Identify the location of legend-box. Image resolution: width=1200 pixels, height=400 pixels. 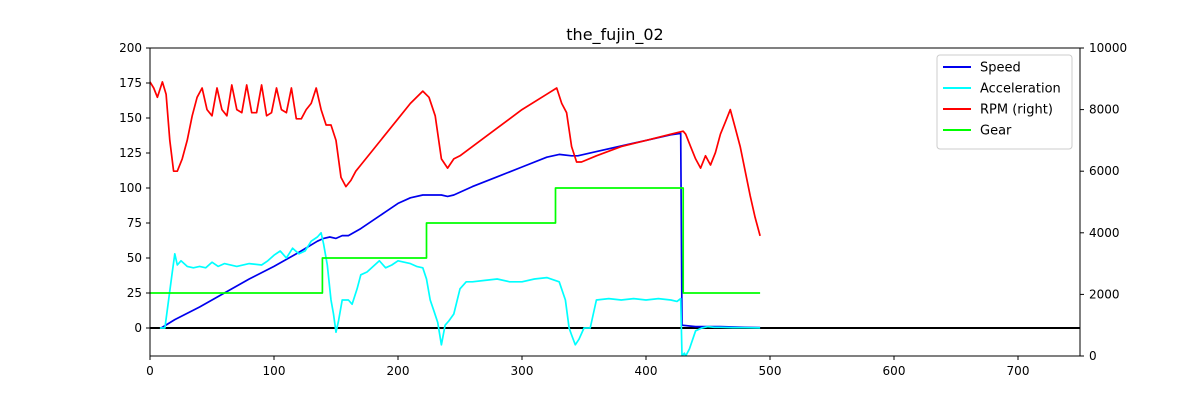
(1004, 102).